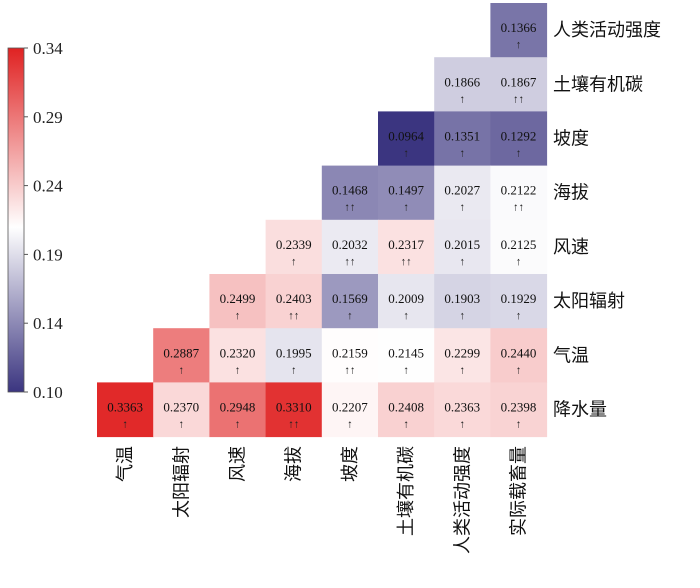 This screenshot has height=588, width=700. I want to click on heatmap-cell: 0.1903 ↑, so click(462, 301).